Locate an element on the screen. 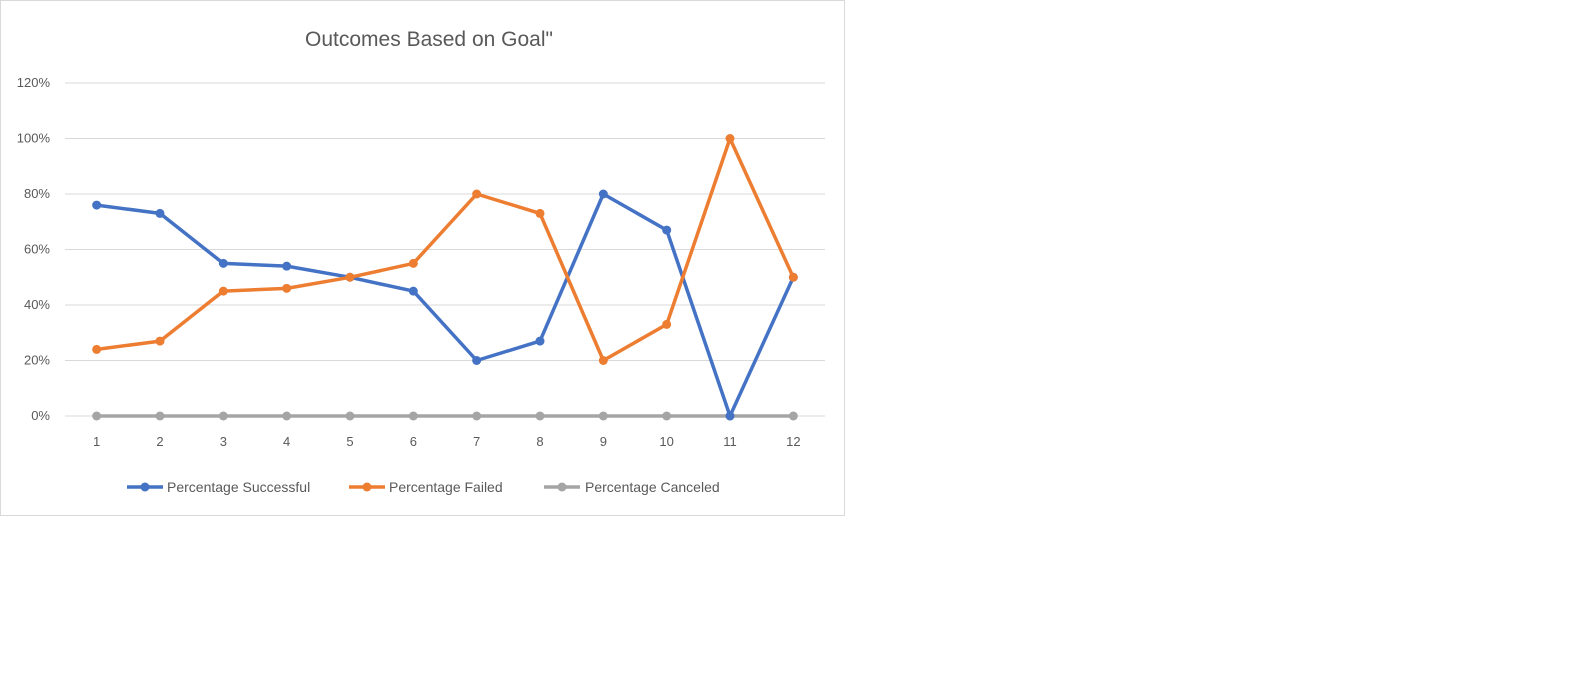  x-tick-label: 1 is located at coordinates (96, 441).